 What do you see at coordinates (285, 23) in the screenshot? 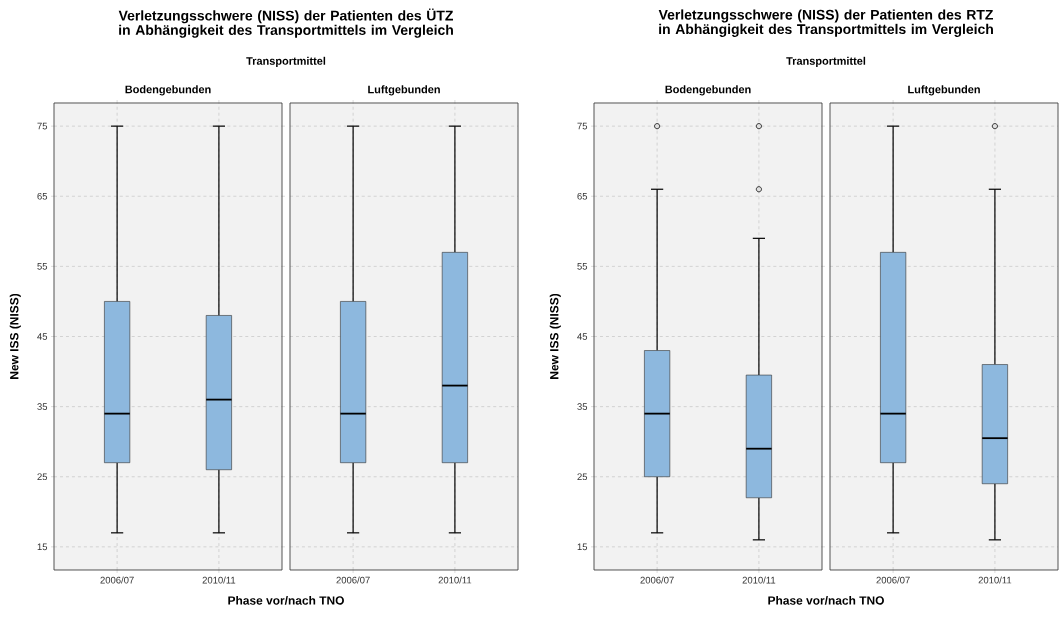
I see `text: Verletzungsschwere (NISS) der Patienten des ÜTZ in Abhängigkeit des Transportmittels im Vergleich` at bounding box center [285, 23].